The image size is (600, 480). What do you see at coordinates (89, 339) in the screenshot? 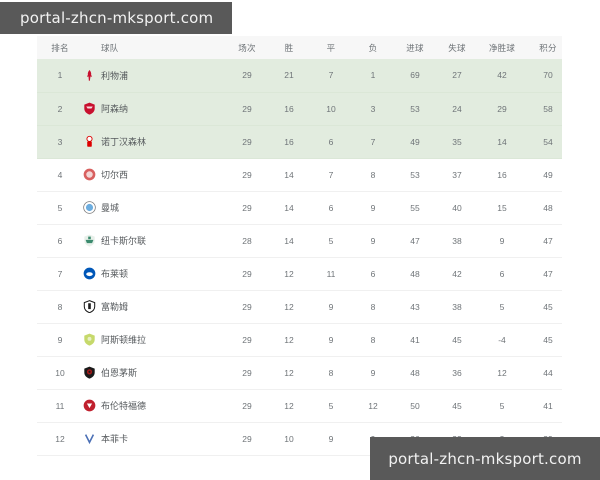
I see `aston-villa-crest` at bounding box center [89, 339].